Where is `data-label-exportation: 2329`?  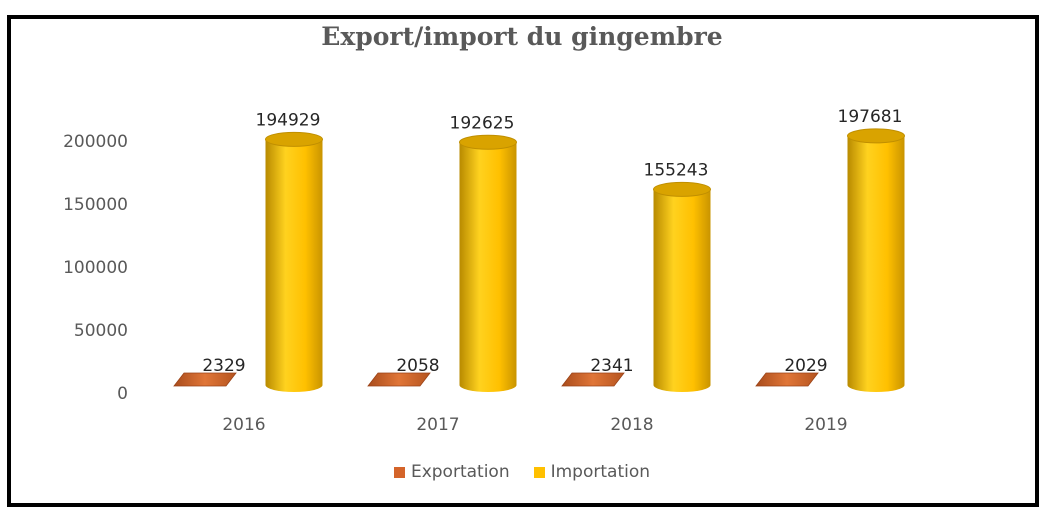 data-label-exportation: 2329 is located at coordinates (223, 366).